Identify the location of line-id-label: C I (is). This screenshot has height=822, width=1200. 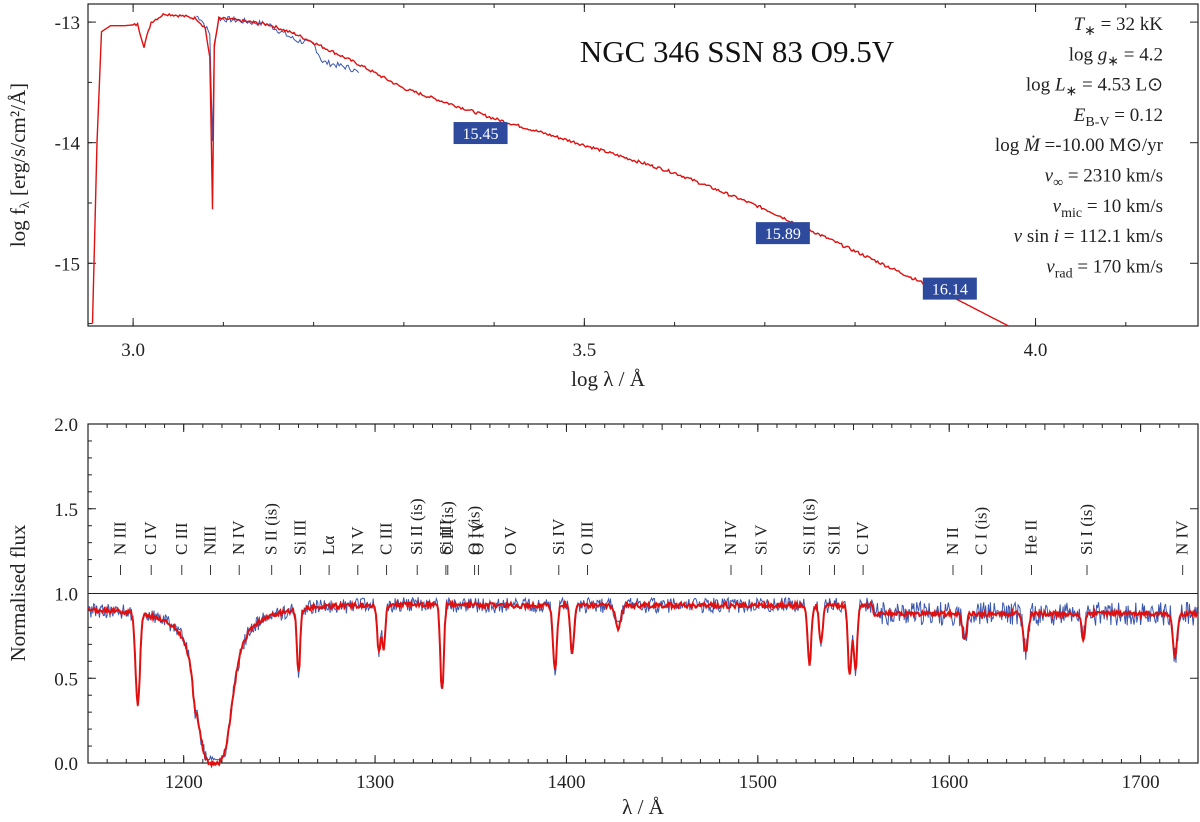
(981, 531).